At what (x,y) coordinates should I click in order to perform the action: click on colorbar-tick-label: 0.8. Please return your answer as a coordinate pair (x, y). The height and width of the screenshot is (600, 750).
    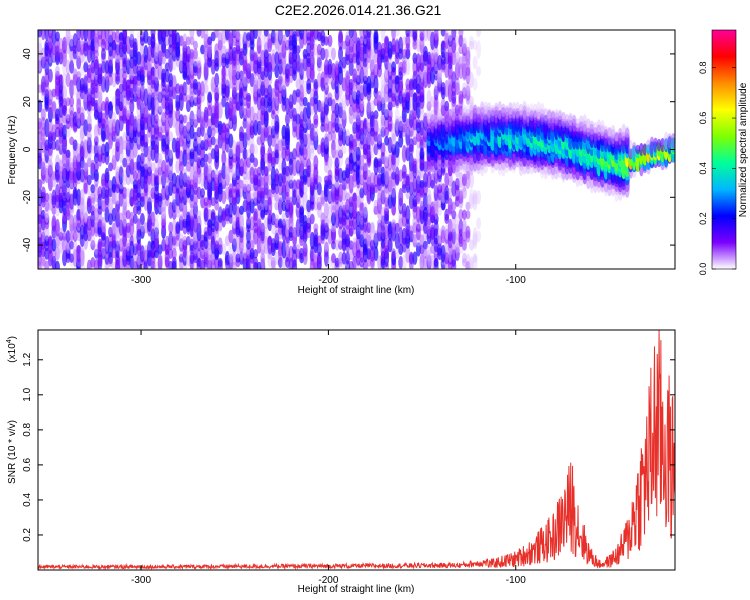
    Looking at the image, I should click on (703, 67).